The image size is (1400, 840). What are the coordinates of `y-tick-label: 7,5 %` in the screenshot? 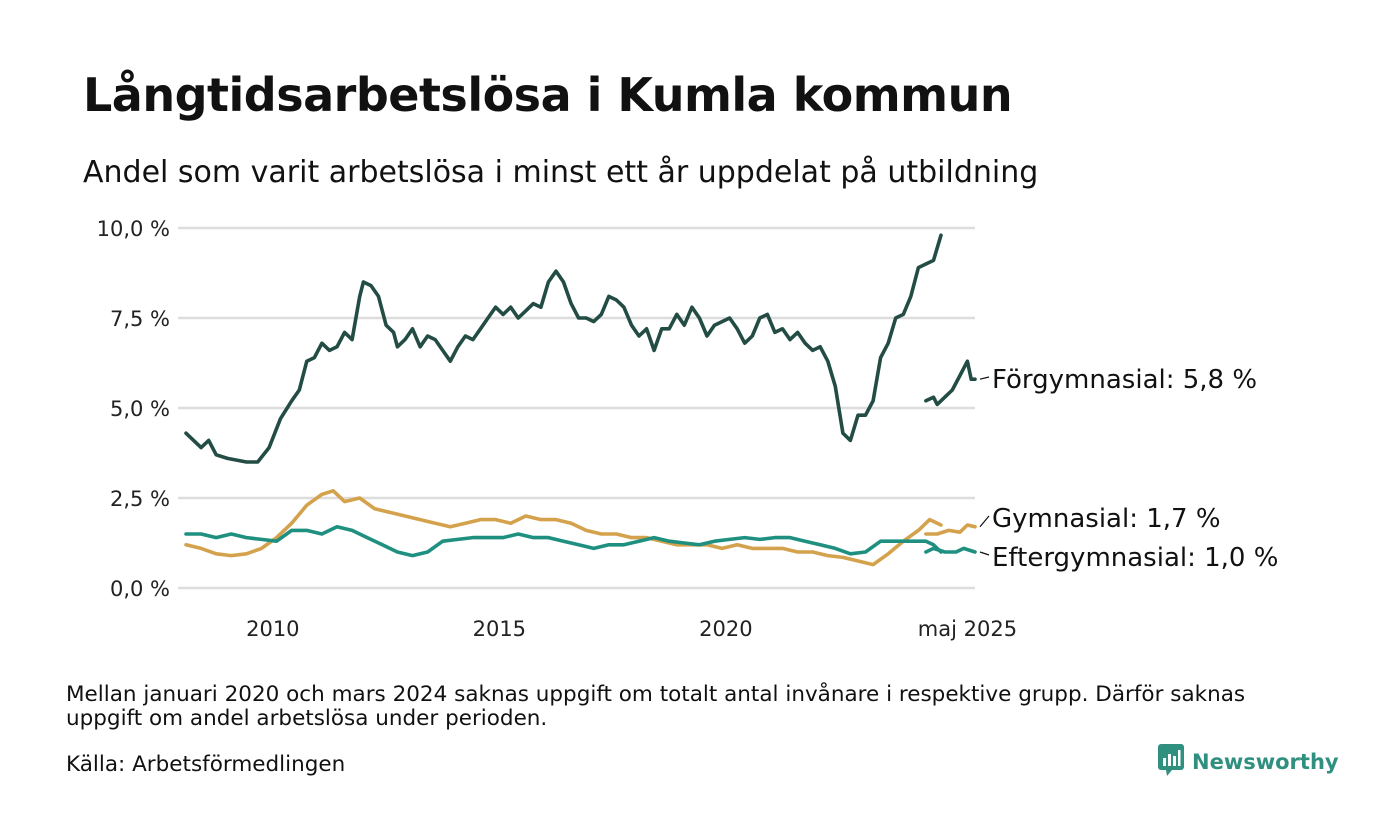 It's located at (140, 319).